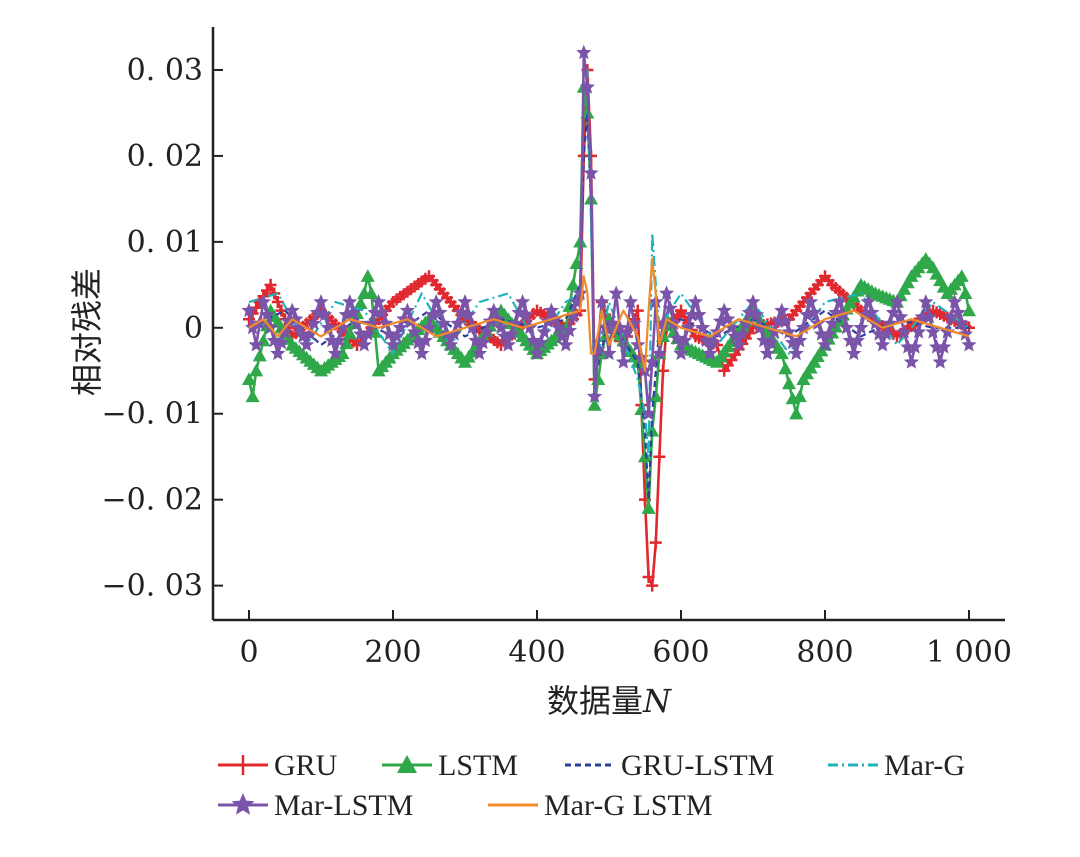  What do you see at coordinates (248, 652) in the screenshot?
I see `x-tick-label: 0` at bounding box center [248, 652].